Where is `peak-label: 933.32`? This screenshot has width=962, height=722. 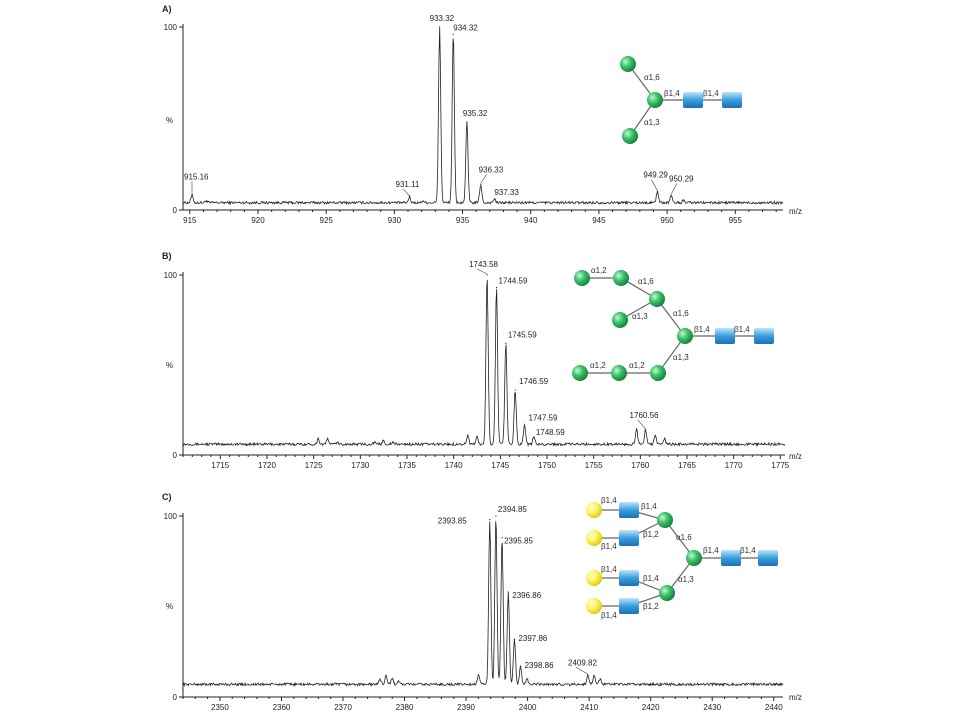 peak-label: 933.32 is located at coordinates (442, 18).